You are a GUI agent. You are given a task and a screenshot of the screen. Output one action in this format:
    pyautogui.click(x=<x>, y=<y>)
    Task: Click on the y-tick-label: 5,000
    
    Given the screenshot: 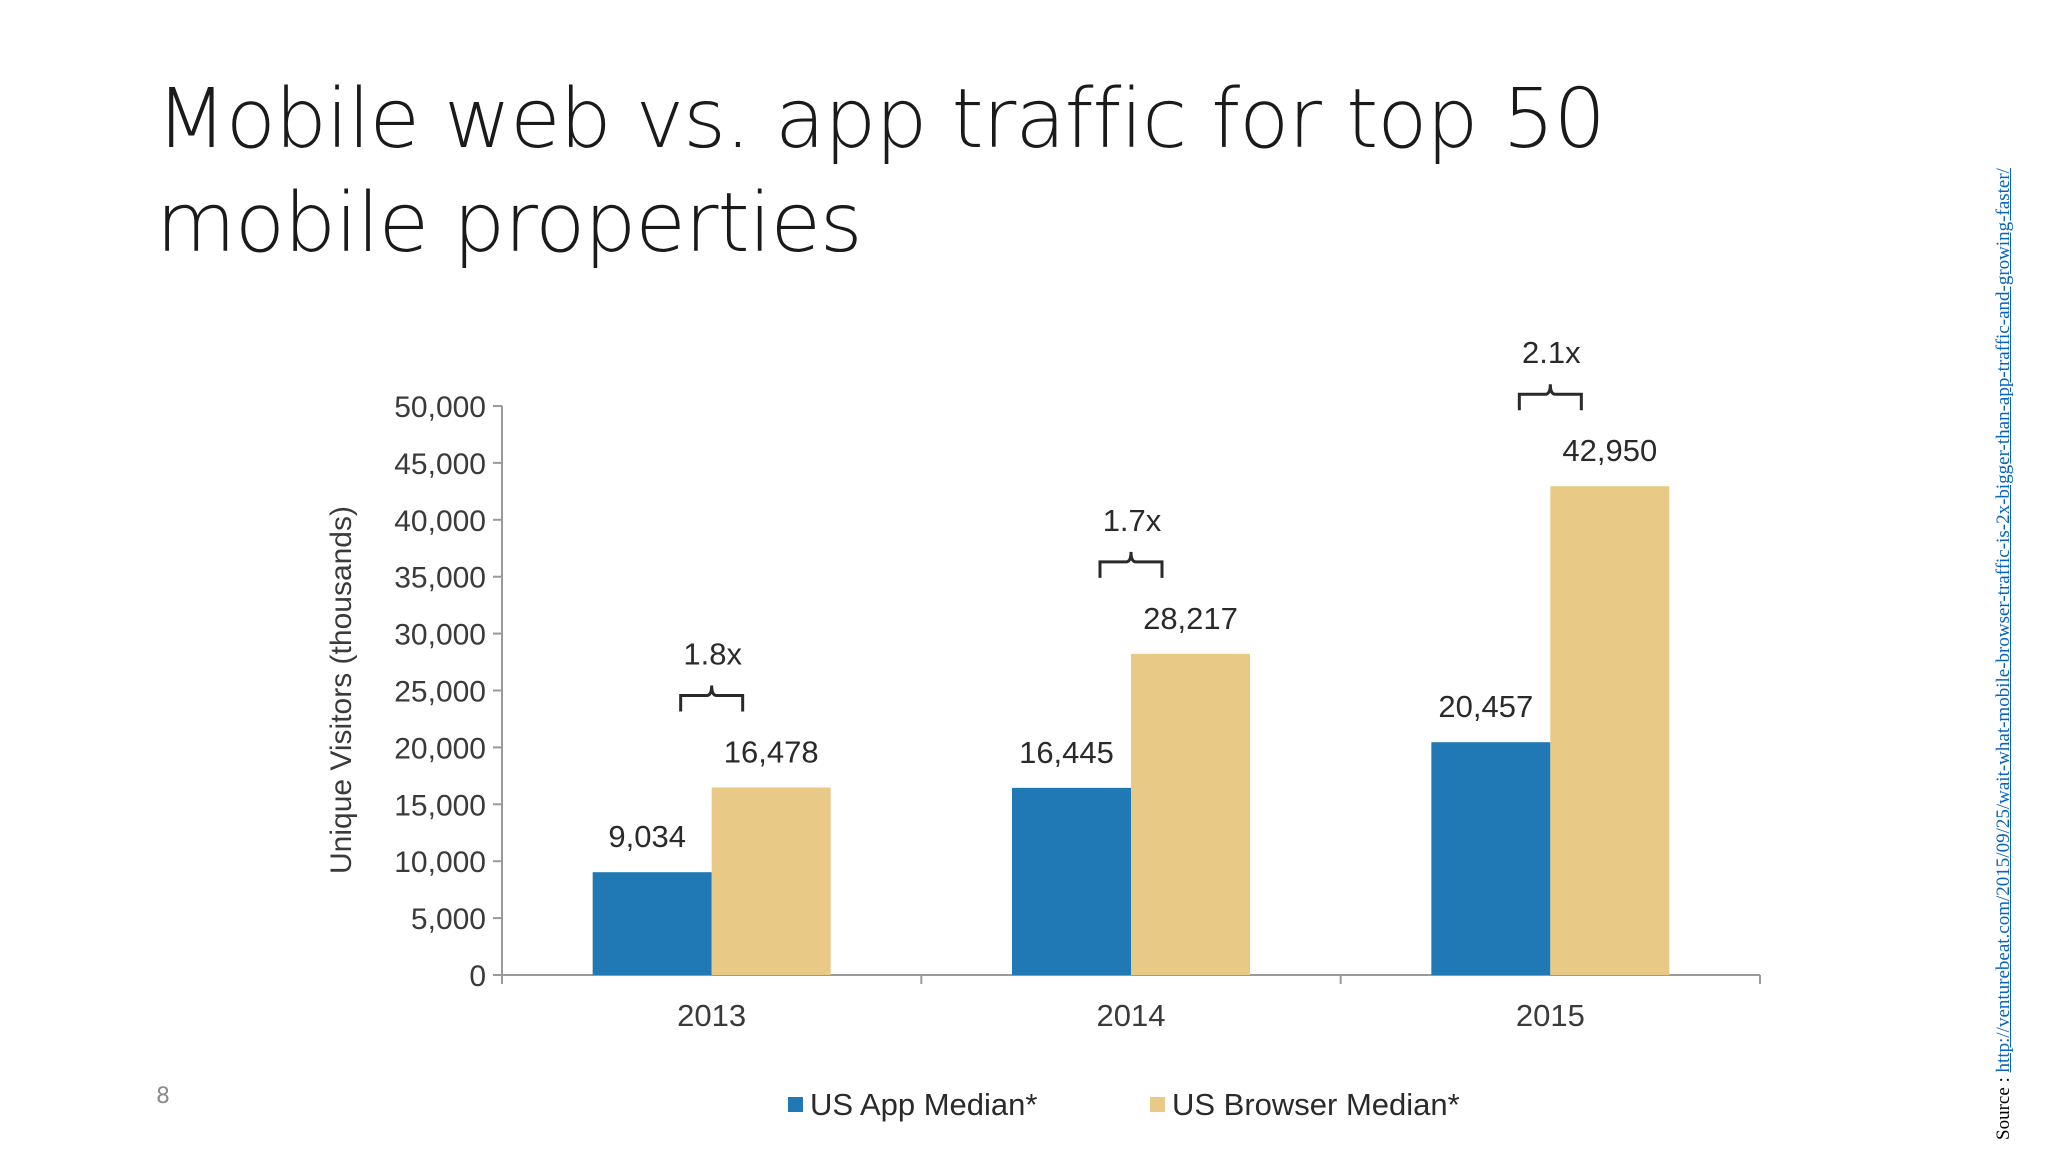 What is the action you would take?
    pyautogui.click(x=448, y=919)
    